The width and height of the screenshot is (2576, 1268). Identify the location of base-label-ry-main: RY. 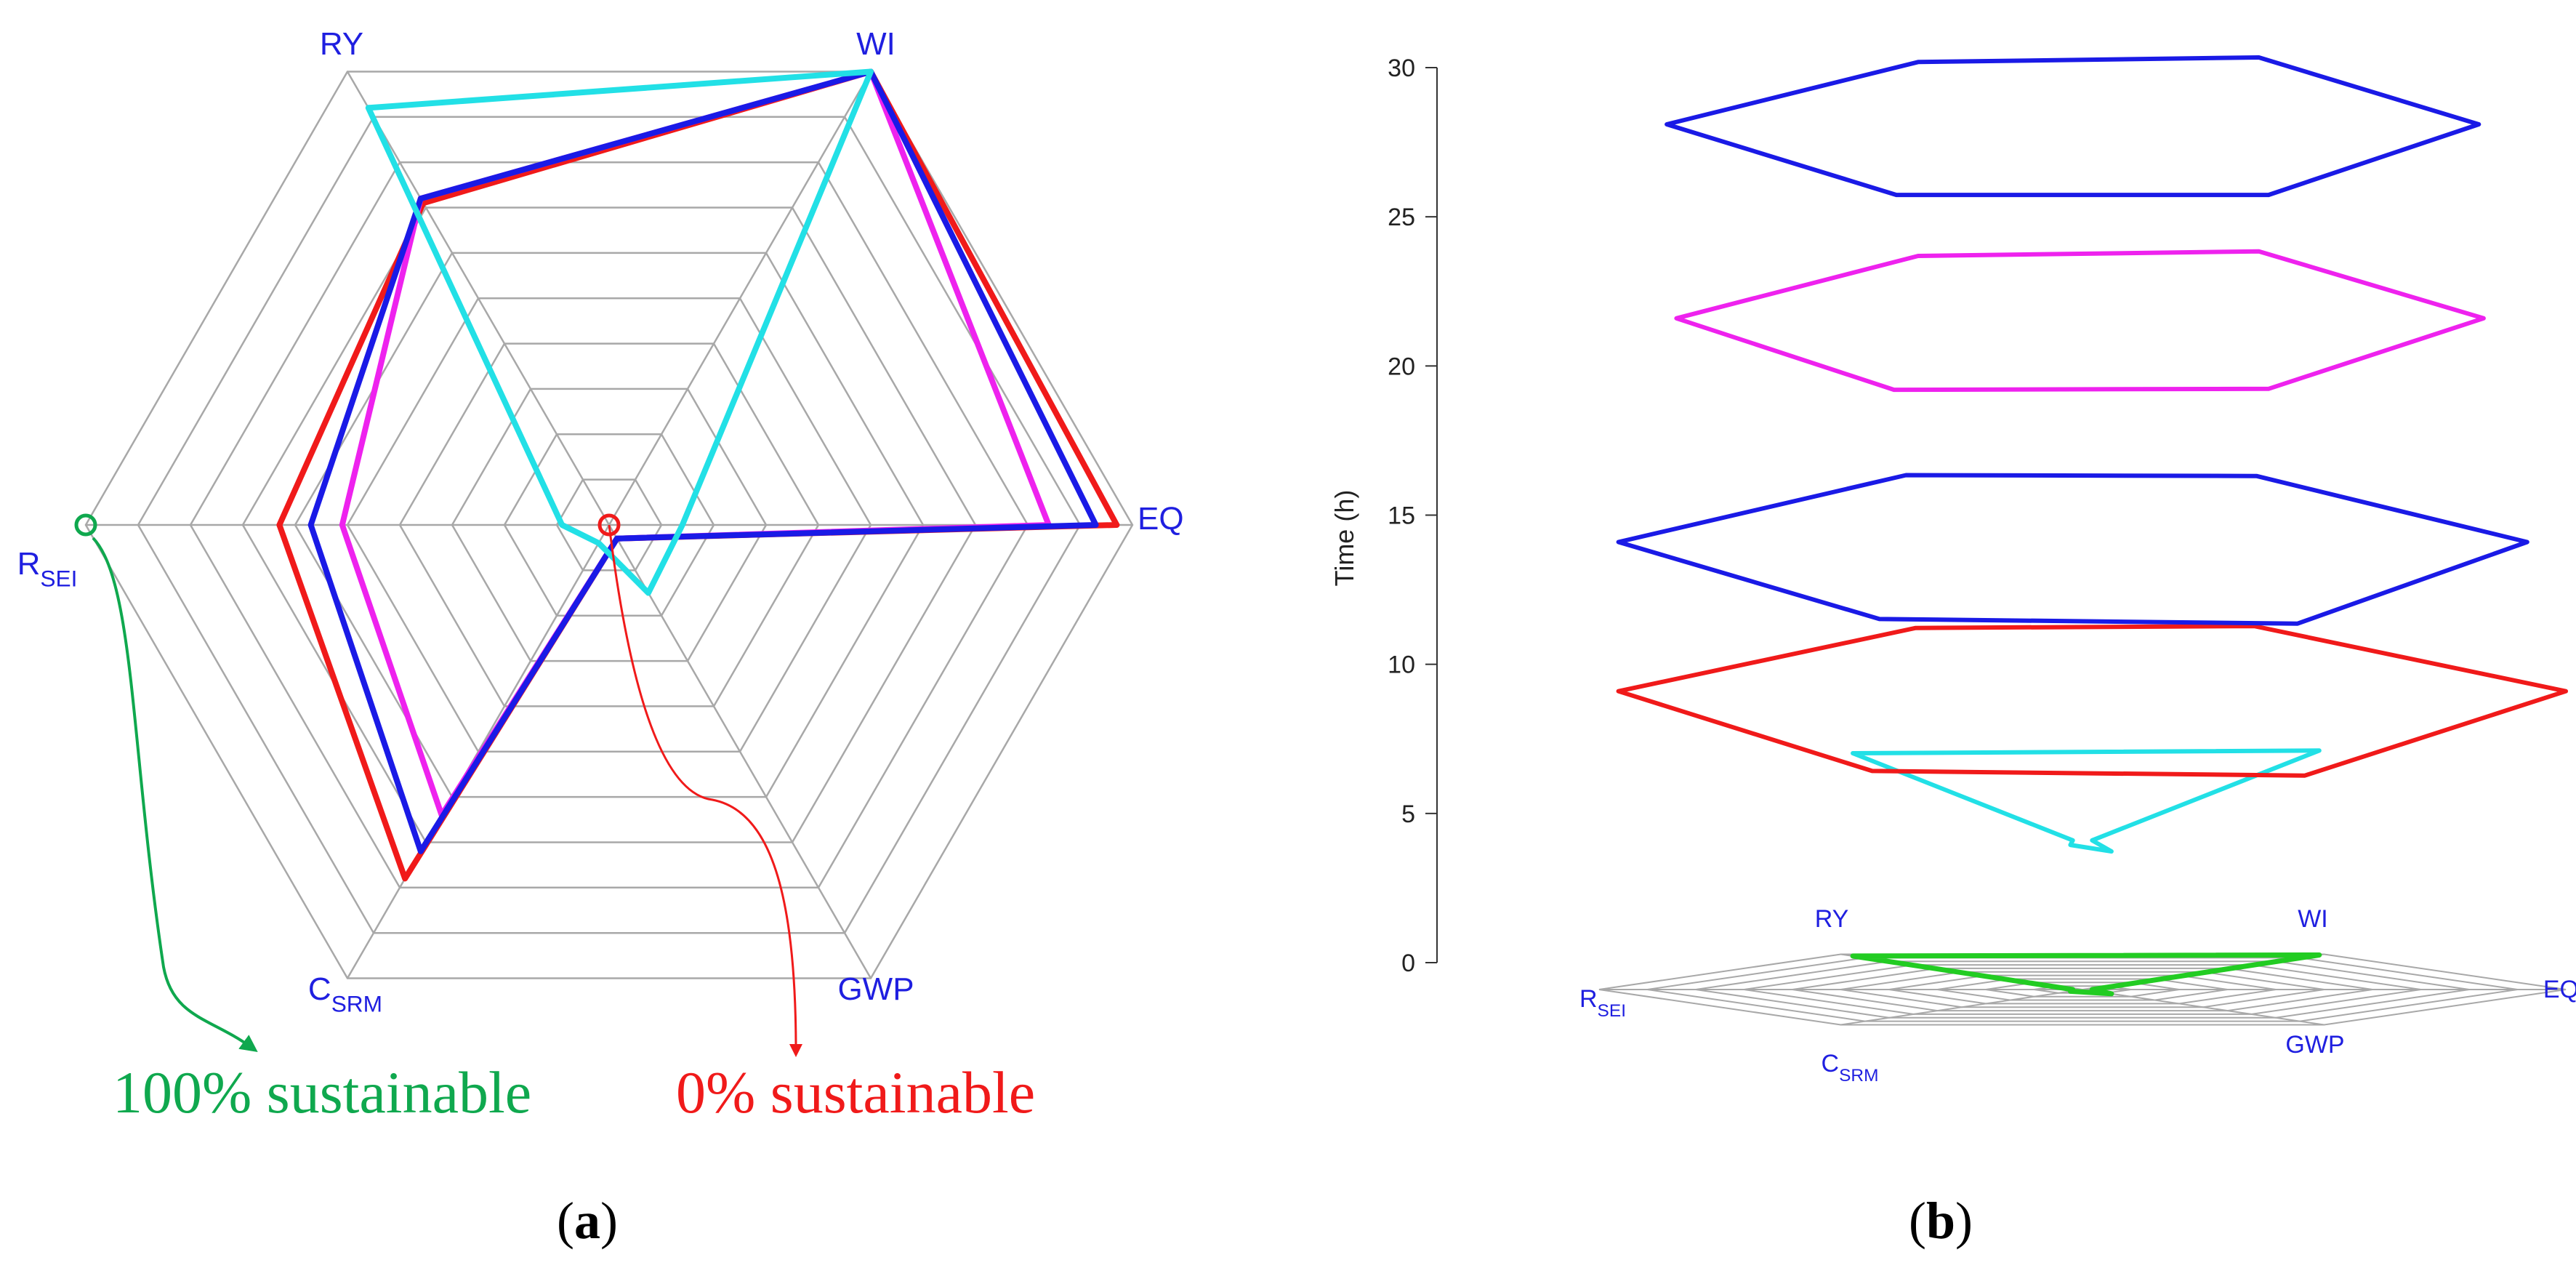
(1832, 919).